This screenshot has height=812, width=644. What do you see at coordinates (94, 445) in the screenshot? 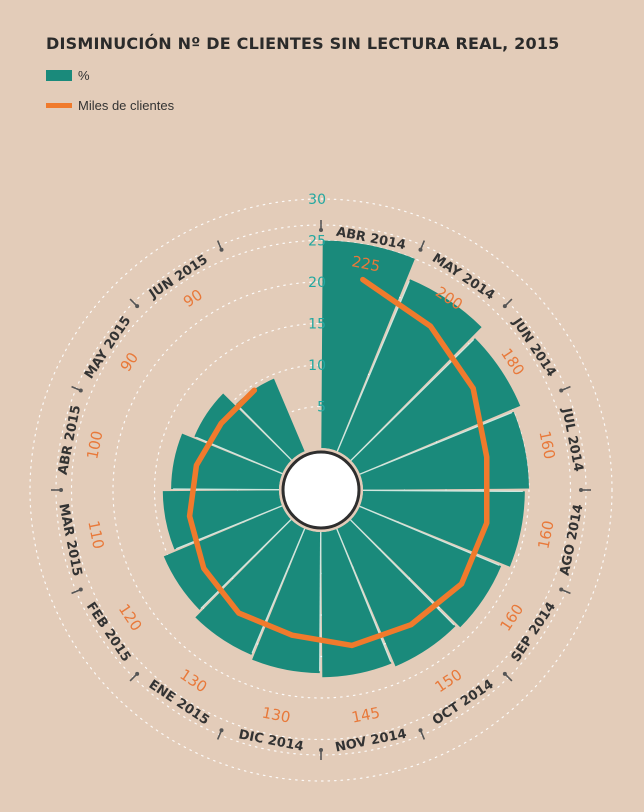
I see `value-label: 100` at bounding box center [94, 445].